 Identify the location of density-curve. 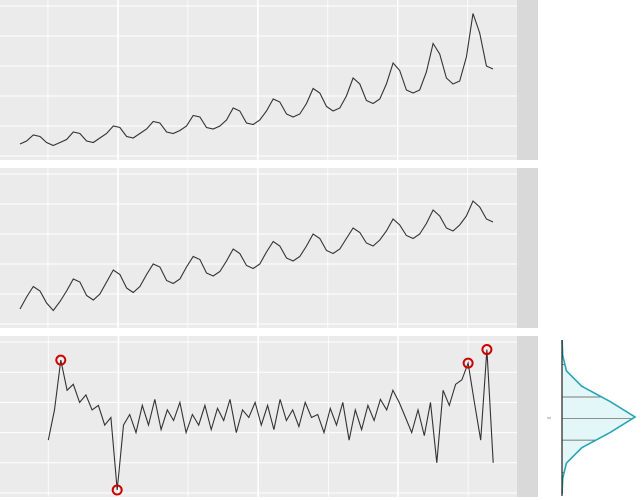
(599, 417).